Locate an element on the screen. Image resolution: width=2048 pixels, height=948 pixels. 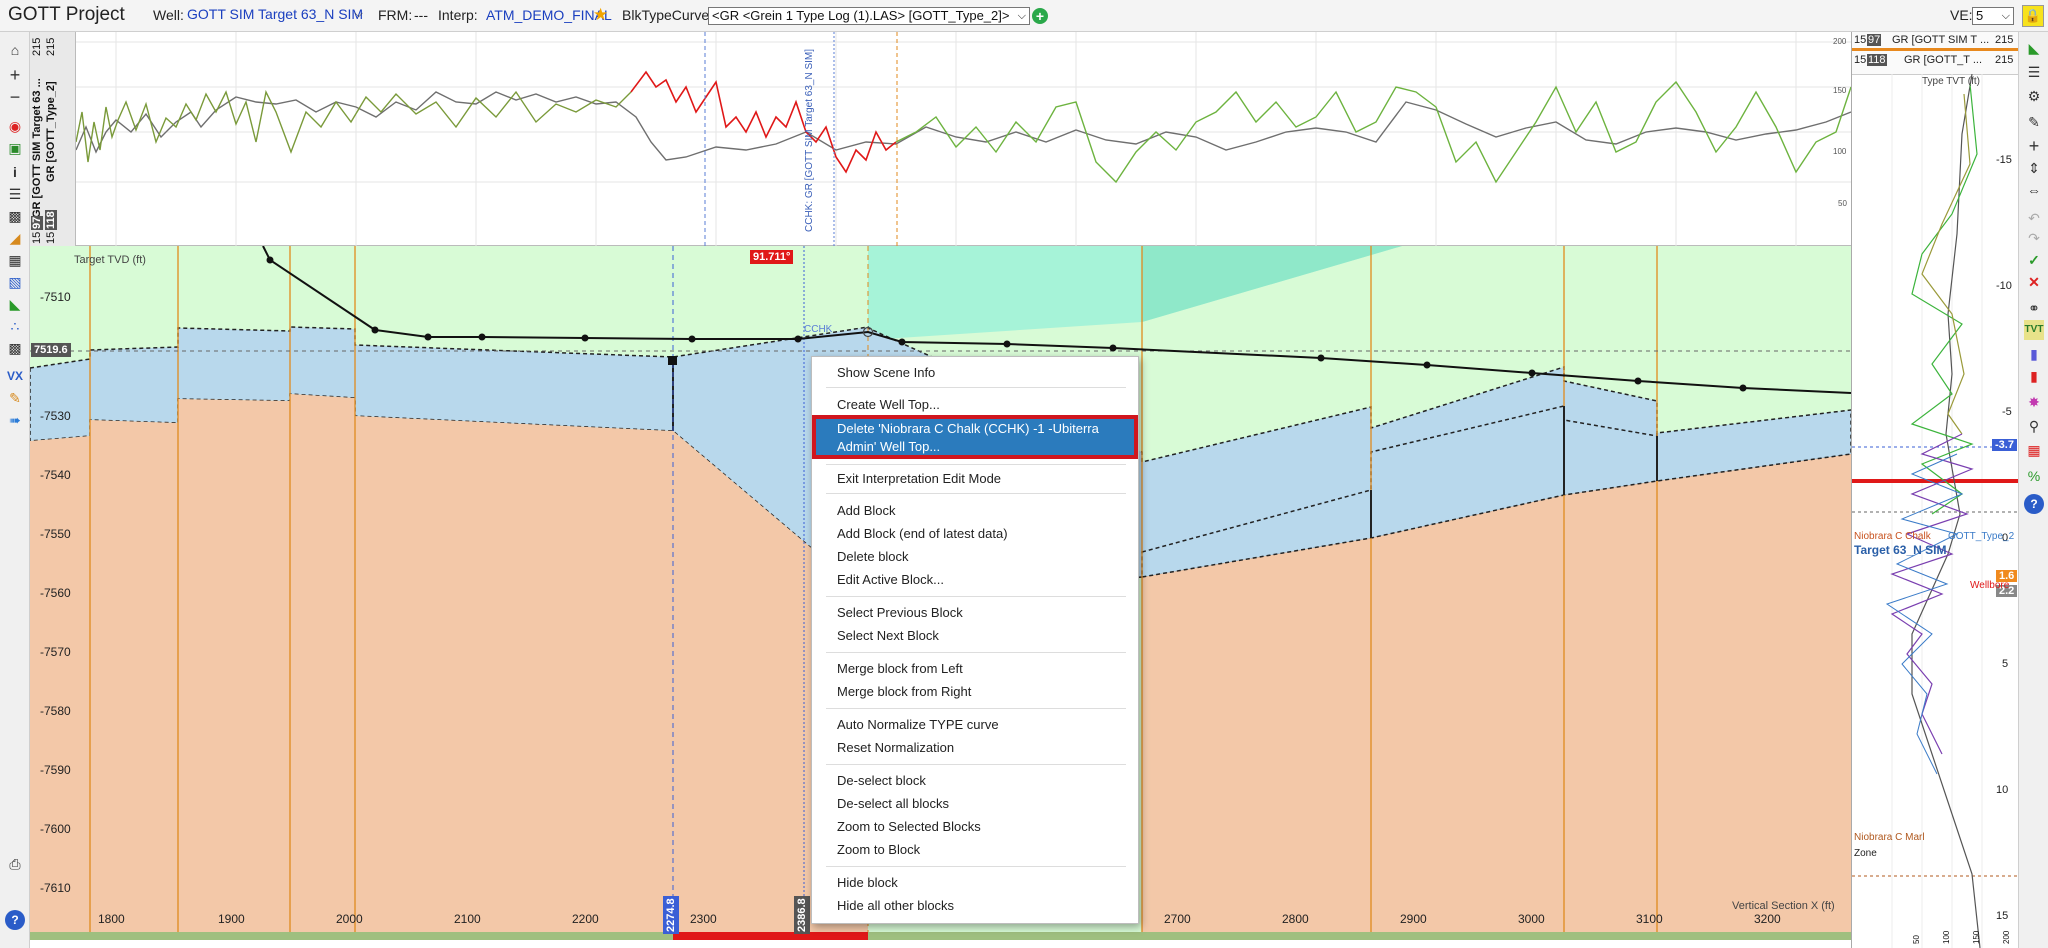
menu-merge-right: Merge block from Right is located at coordinates (904, 691).